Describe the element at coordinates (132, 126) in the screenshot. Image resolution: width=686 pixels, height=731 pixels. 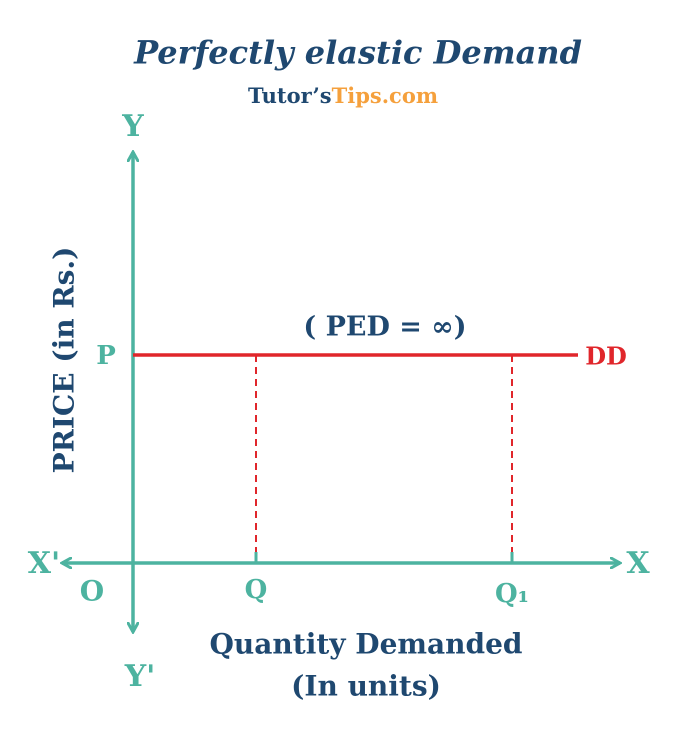
I see `y-top-label: Y` at that location.